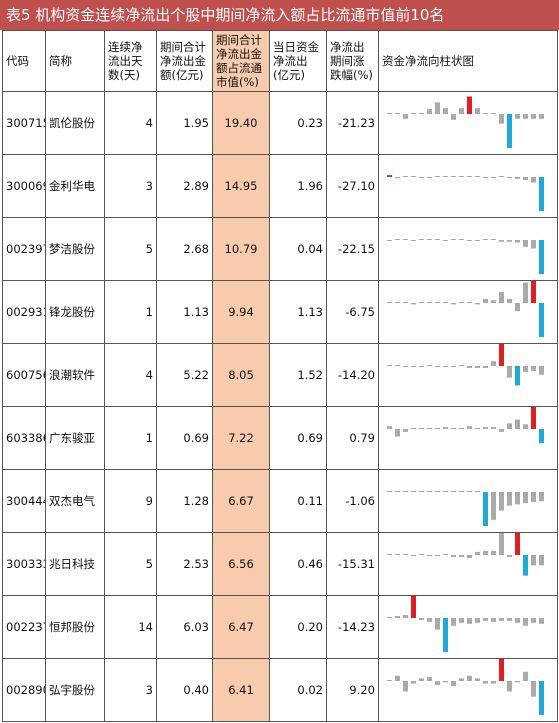 The height and width of the screenshot is (723, 559). What do you see at coordinates (298, 186) in the screenshot?
I see `cell-today: 1.96` at bounding box center [298, 186].